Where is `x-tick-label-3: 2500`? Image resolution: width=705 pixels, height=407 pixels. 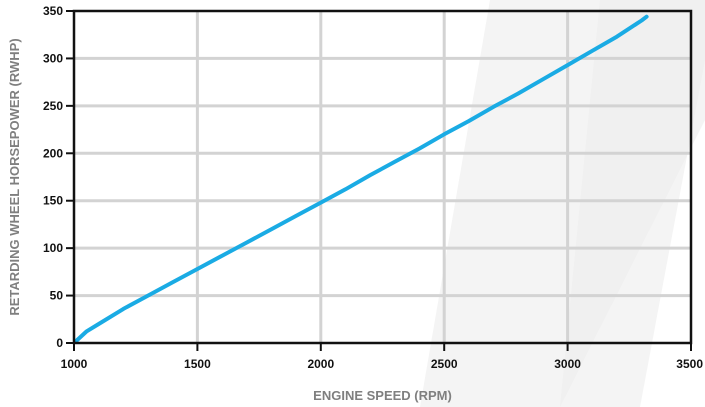 x-tick-label-3: 2500 is located at coordinates (444, 364).